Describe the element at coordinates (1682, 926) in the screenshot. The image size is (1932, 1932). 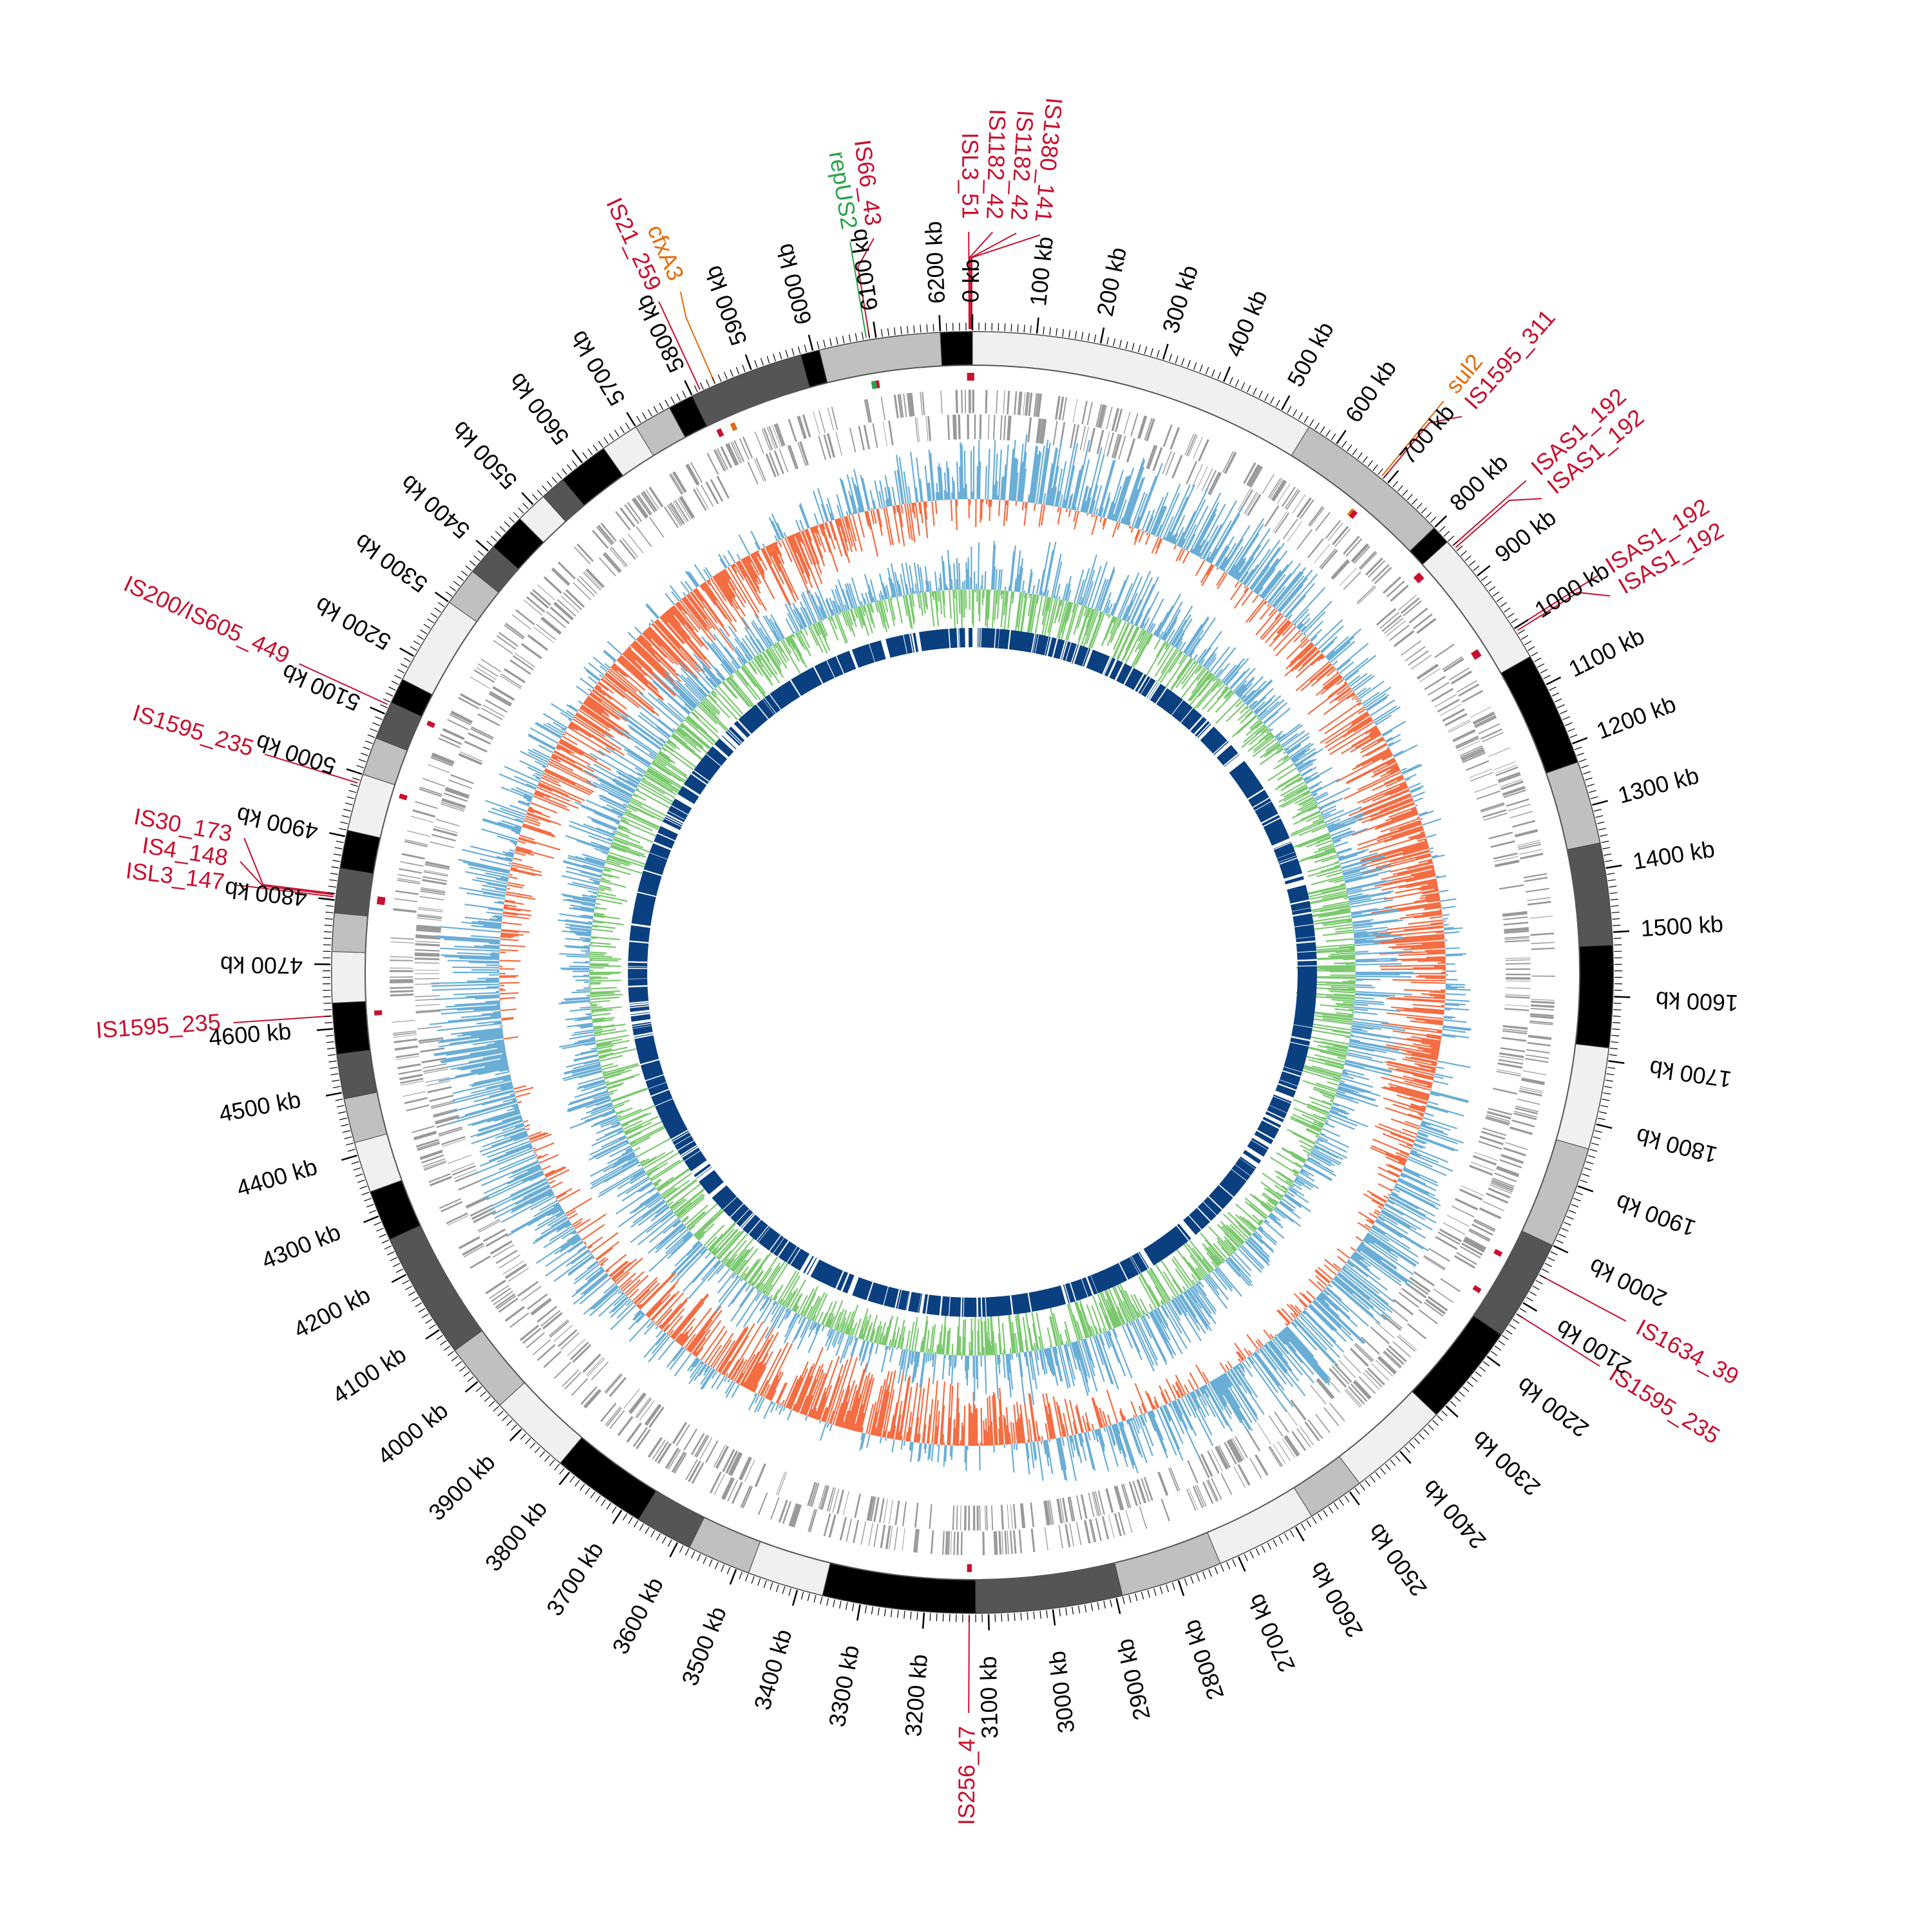
I see `tick-label: 1500 kb` at that location.